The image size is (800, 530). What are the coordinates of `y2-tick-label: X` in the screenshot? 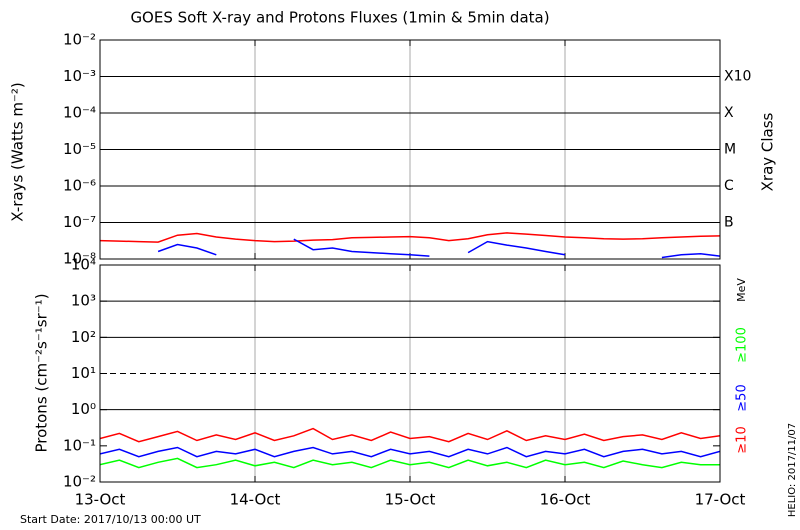 It's located at (729, 113).